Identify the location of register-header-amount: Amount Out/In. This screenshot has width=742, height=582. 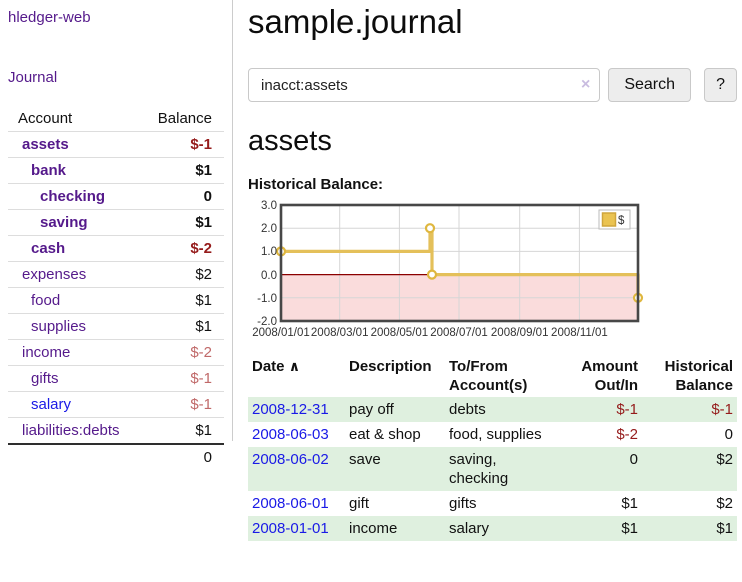
(609, 376).